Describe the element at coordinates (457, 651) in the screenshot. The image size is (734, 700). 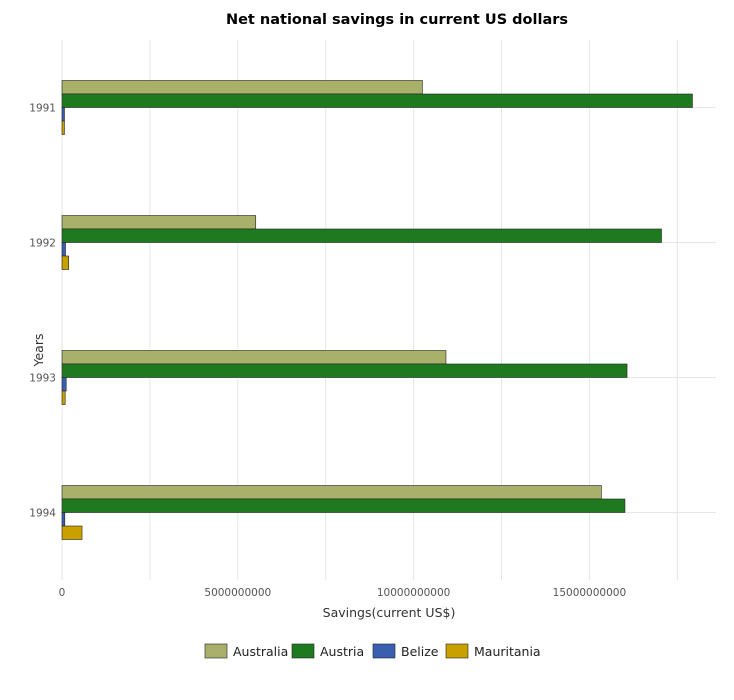
I see `legend-swatch-mauritania` at that location.